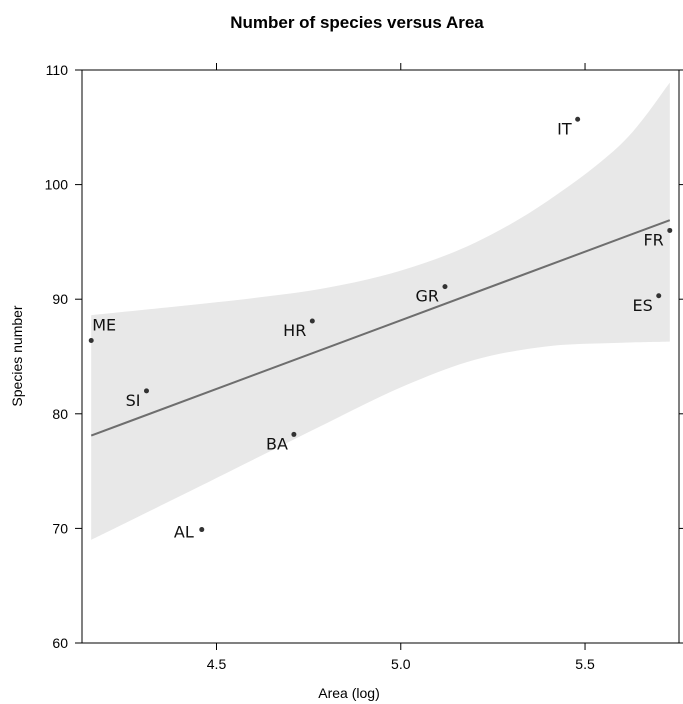 The image size is (683, 704). I want to click on point-label-es: ES, so click(642, 305).